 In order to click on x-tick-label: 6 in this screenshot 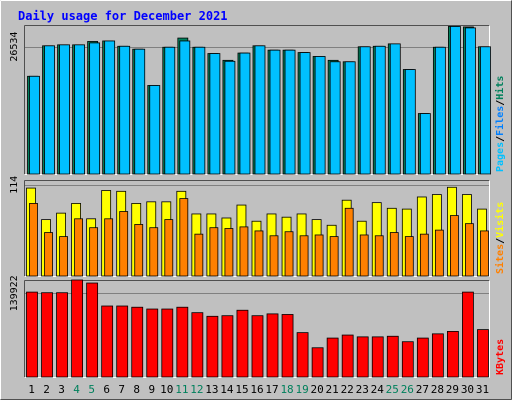, I will do `click(106, 389)`.